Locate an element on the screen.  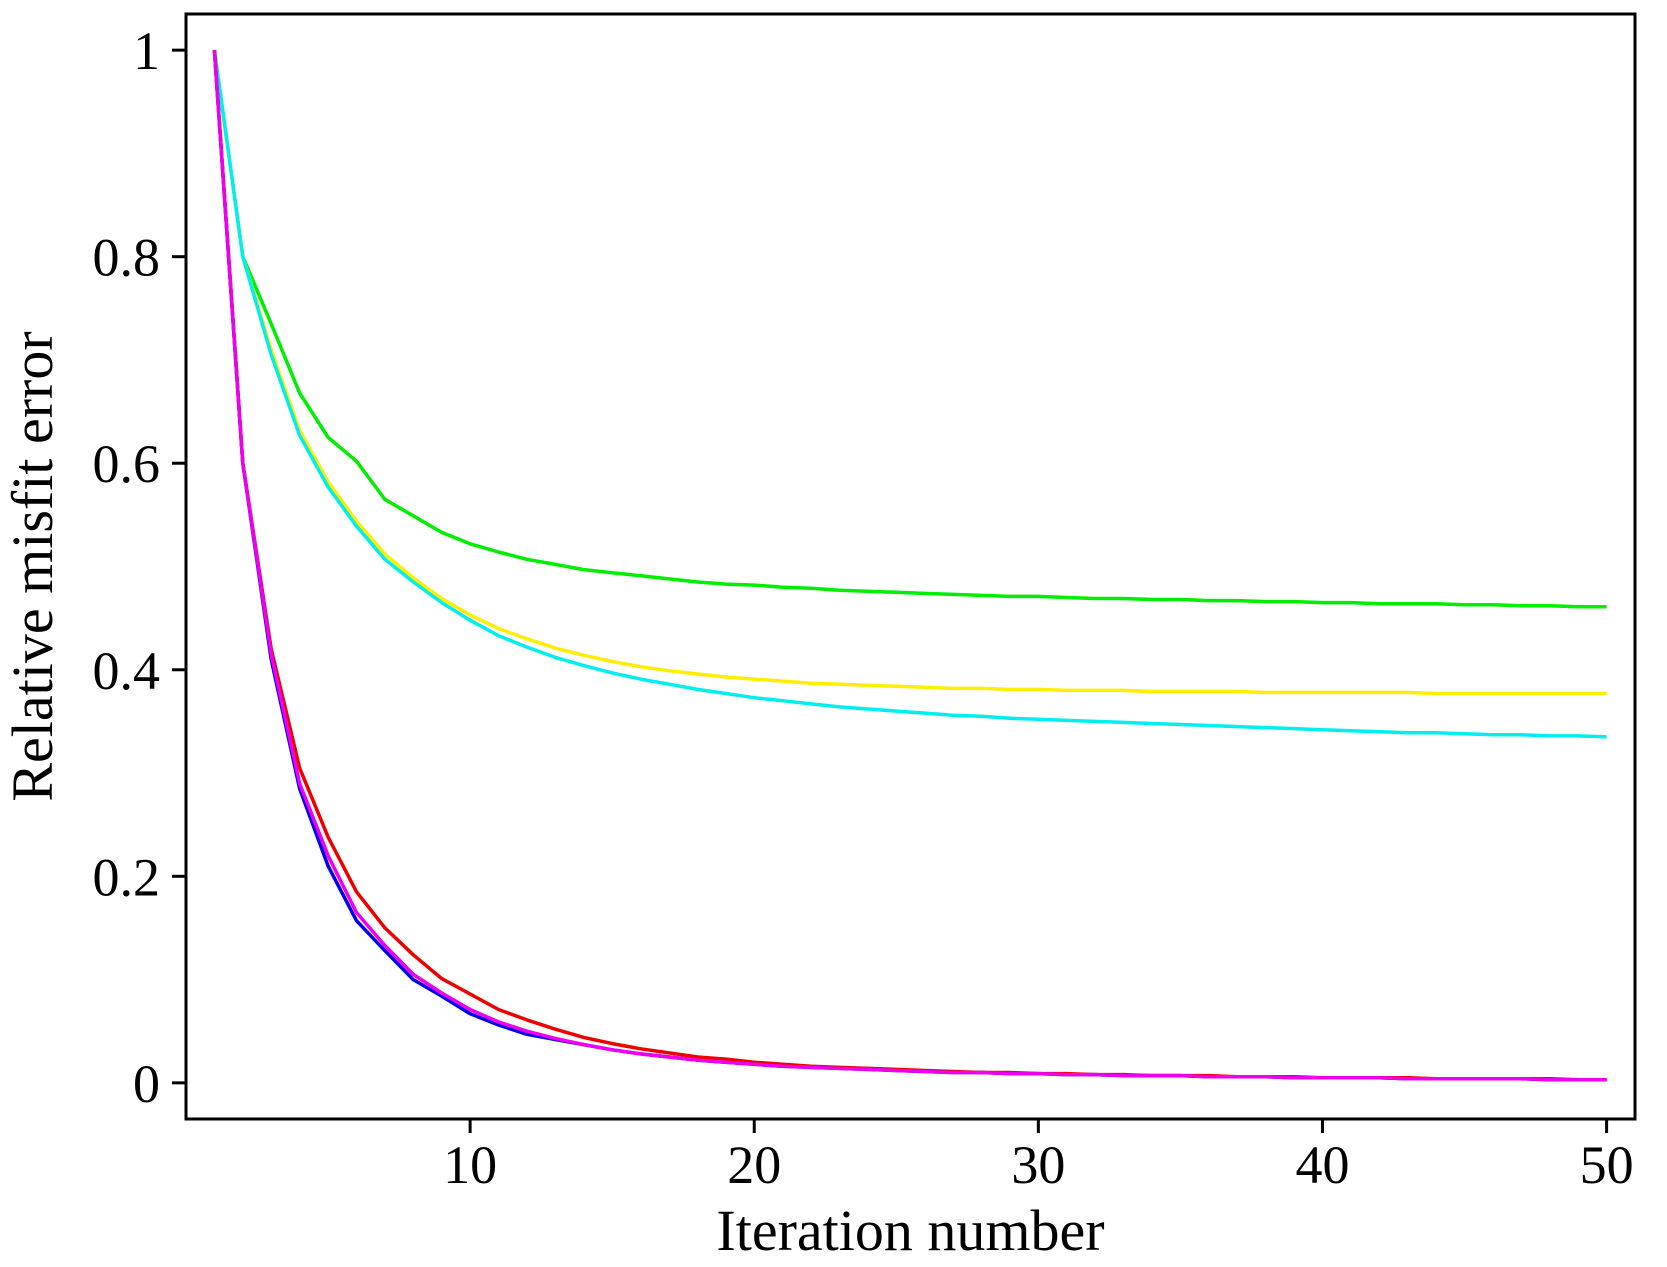
x-tick-label: 20 is located at coordinates (754, 1165).